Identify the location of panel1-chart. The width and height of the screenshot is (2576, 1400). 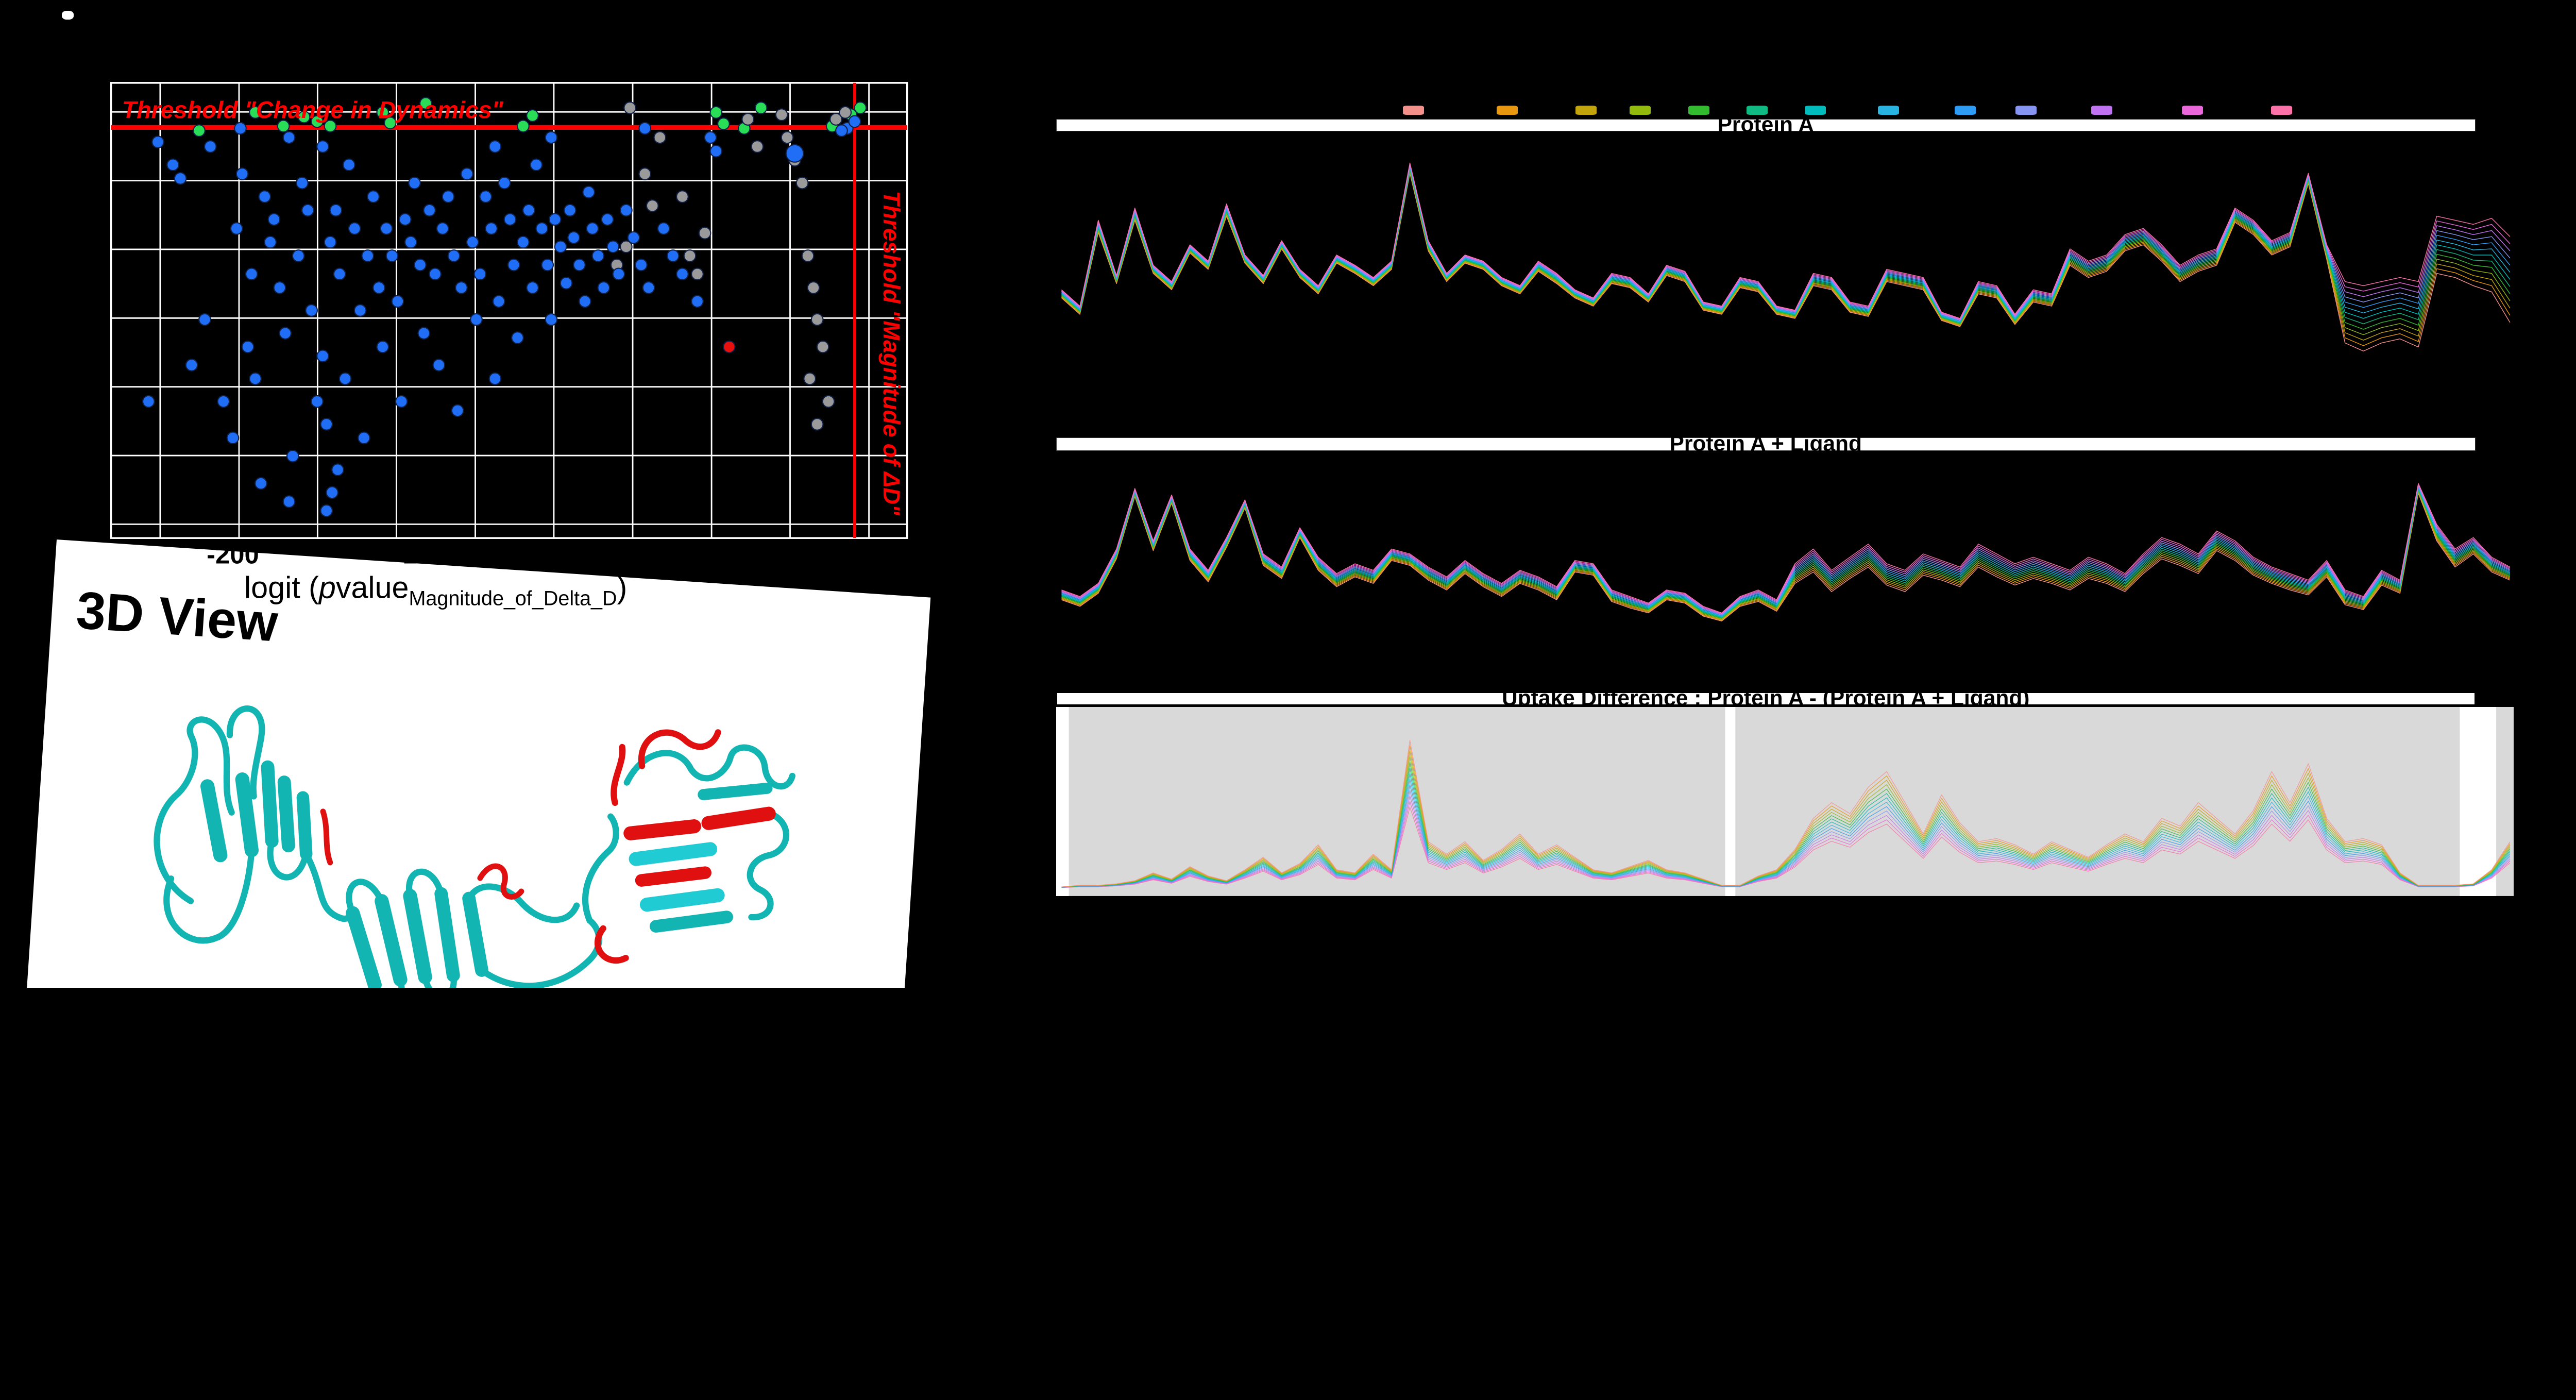
(1785, 258).